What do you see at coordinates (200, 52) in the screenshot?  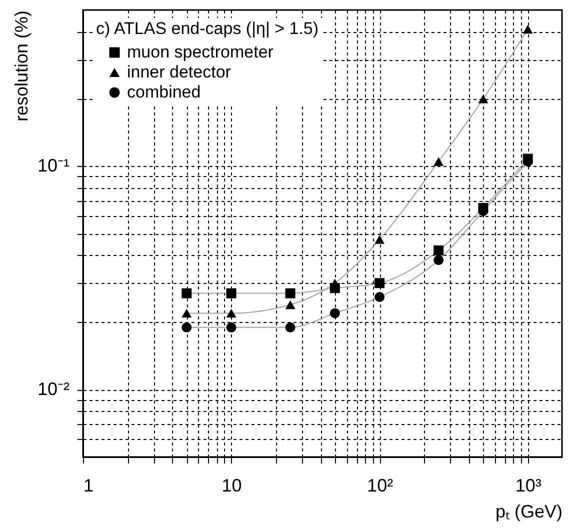 I see `legend-label: muon spectrometer` at bounding box center [200, 52].